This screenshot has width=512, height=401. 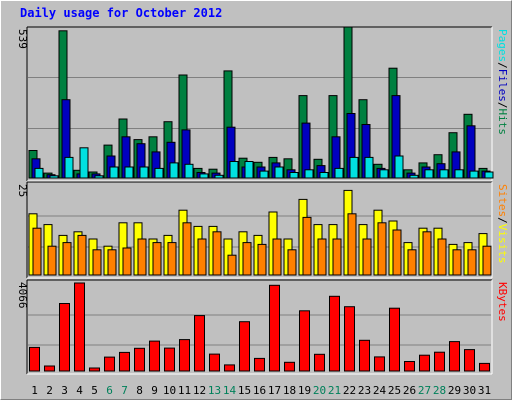 I want to click on scale-max-label-bottom: 4066, so click(x=22, y=295).